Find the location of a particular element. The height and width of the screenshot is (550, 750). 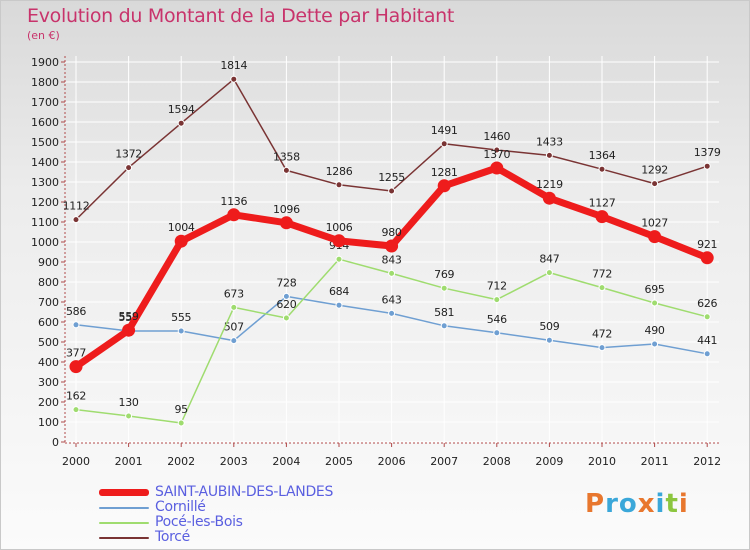

data-label: 772 is located at coordinates (602, 274).